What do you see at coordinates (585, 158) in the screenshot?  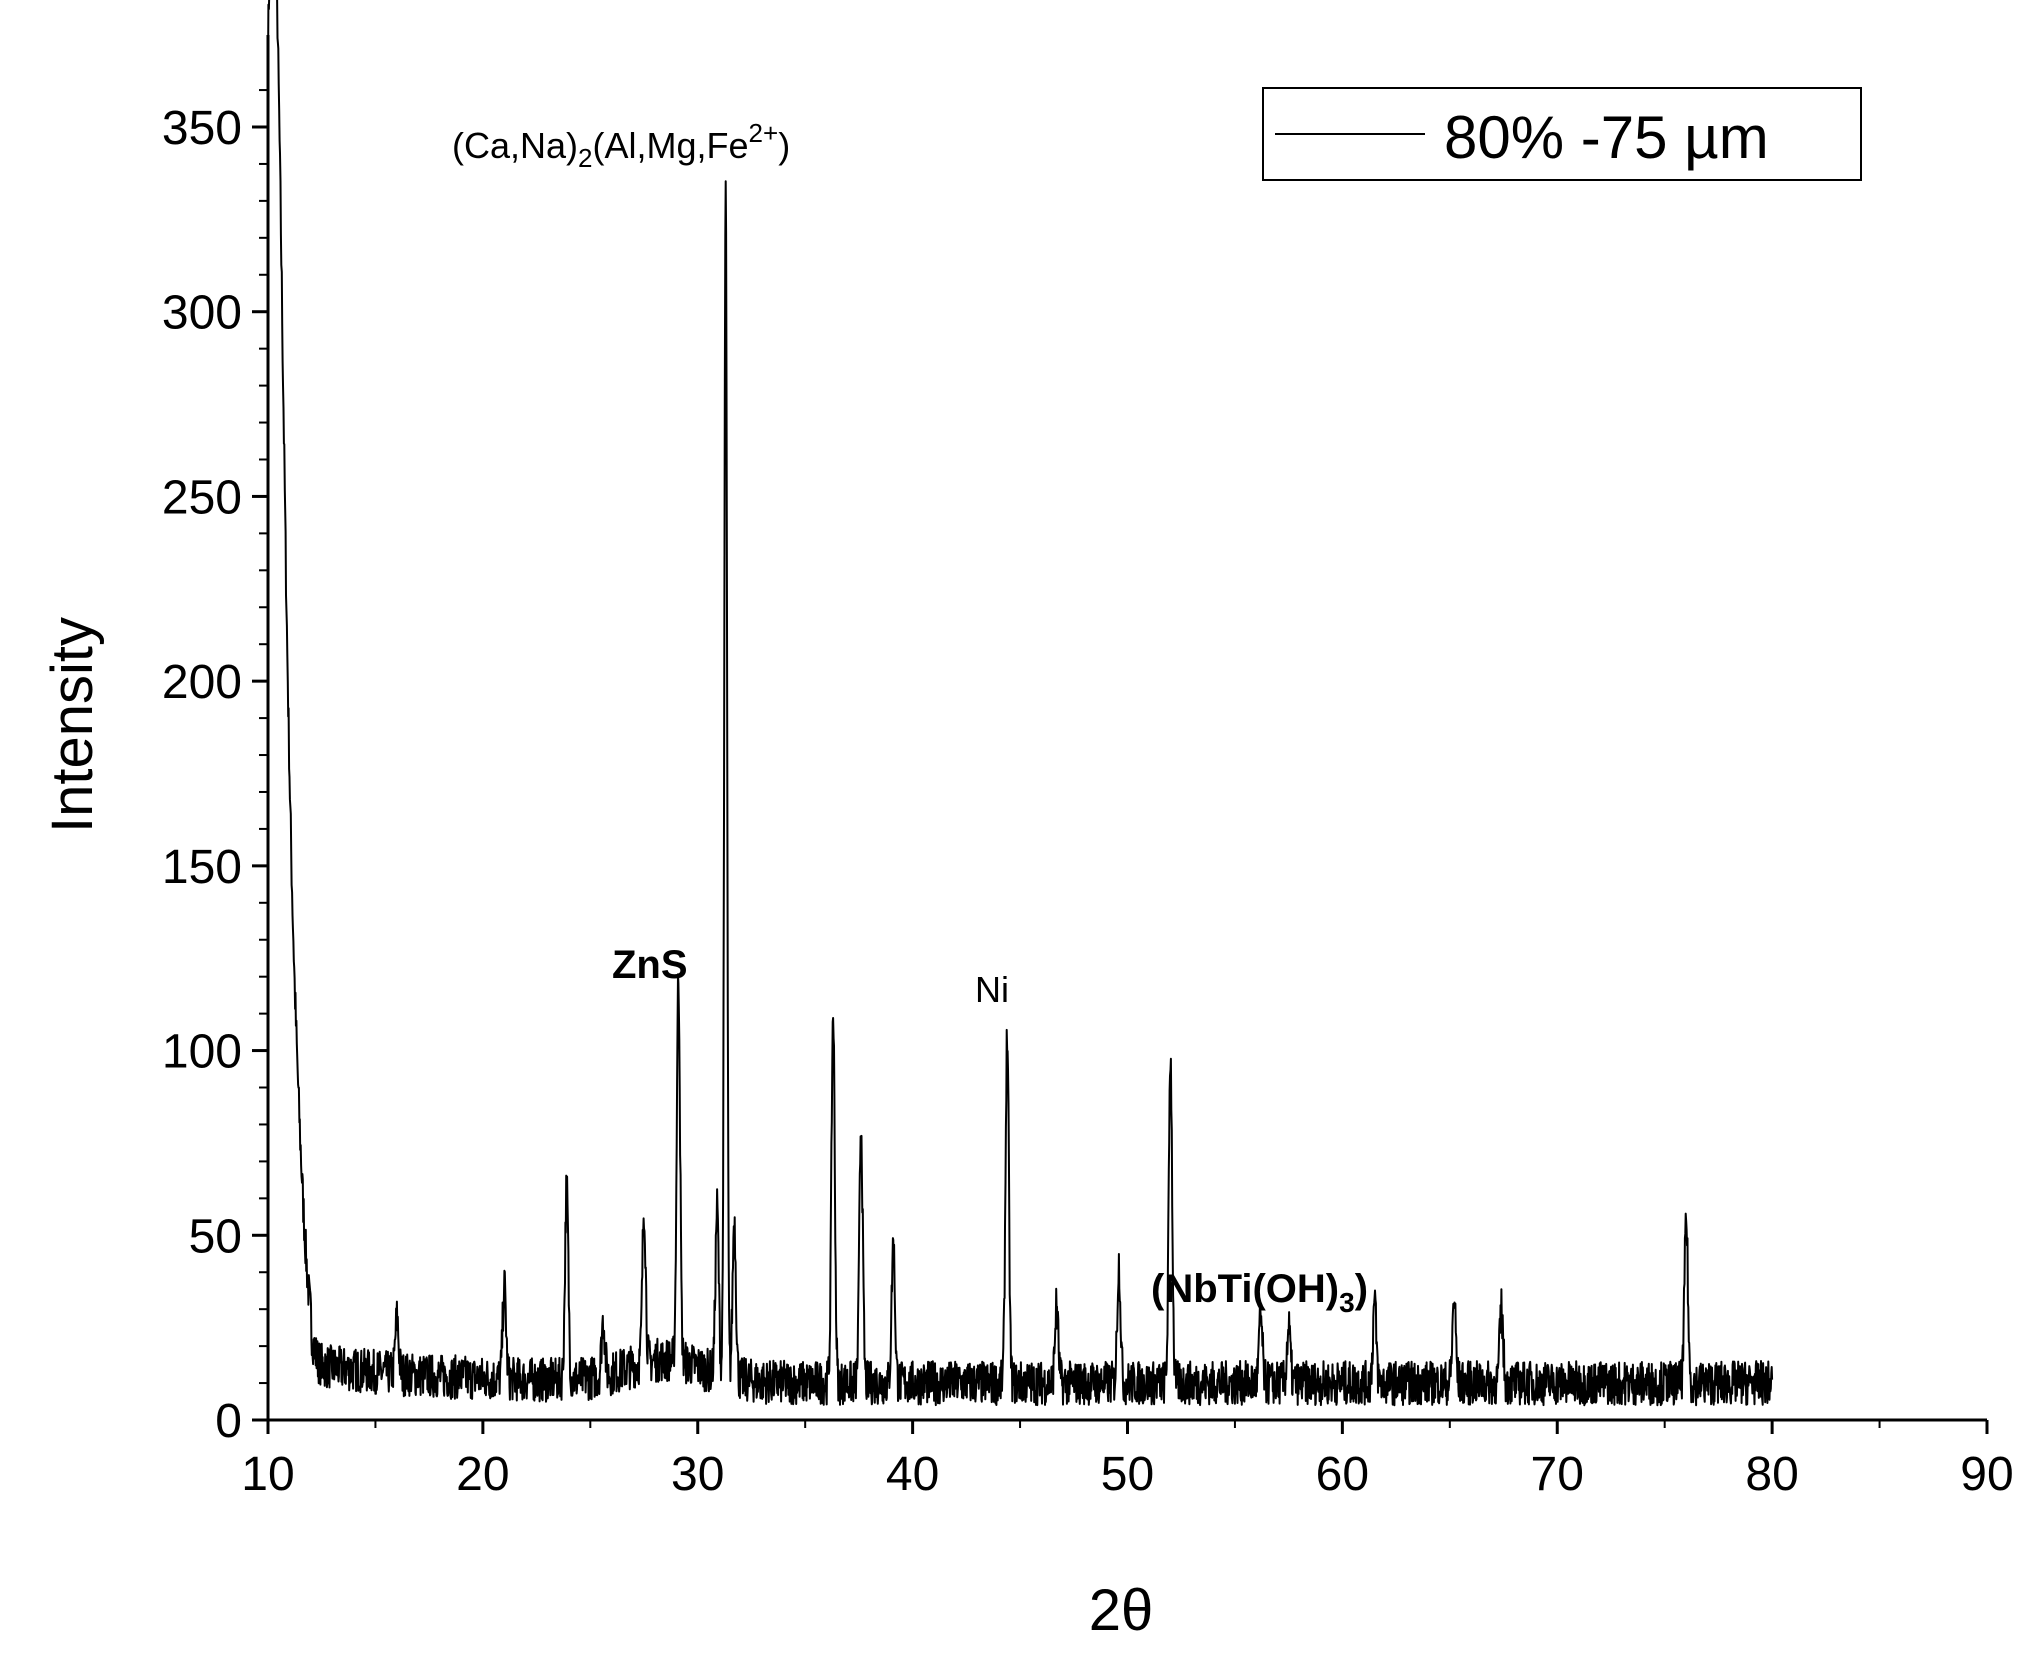 I see `annotation-calcium-sodium-phase-sub: 2` at bounding box center [585, 158].